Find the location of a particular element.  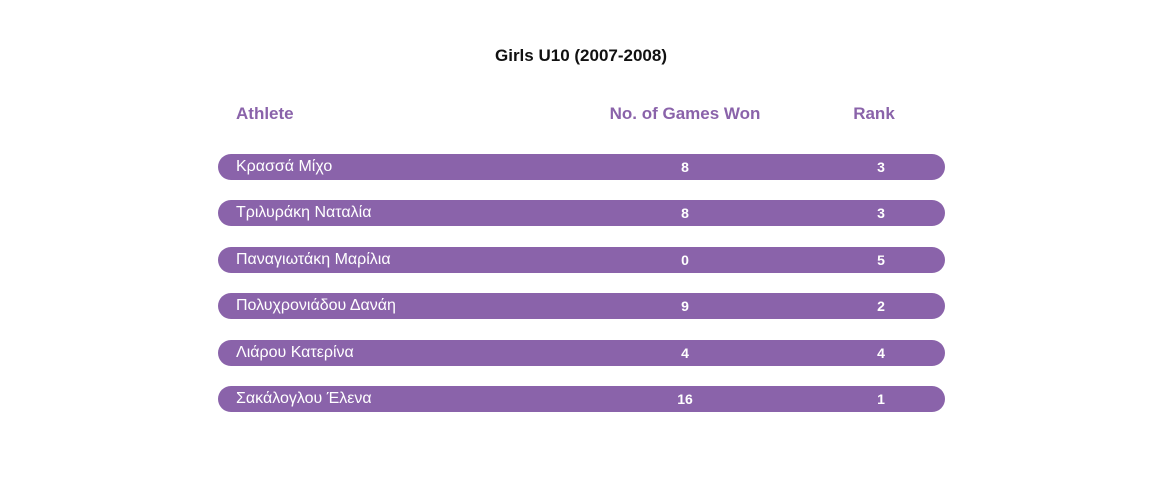

athlete-name: Σακάλογλου Έλενα is located at coordinates (304, 398).